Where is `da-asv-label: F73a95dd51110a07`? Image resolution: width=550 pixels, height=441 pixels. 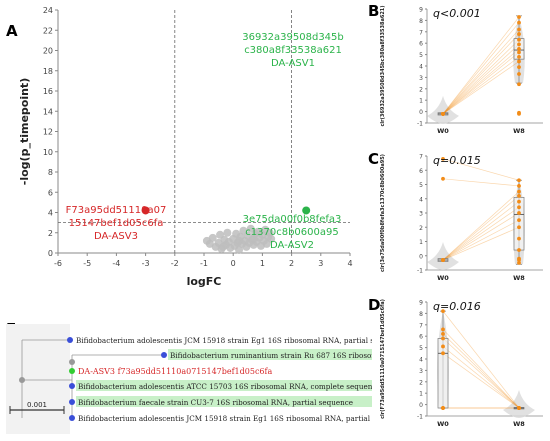
da-asv-label: F73a95dd51110a07 is located at coordinates (116, 210).